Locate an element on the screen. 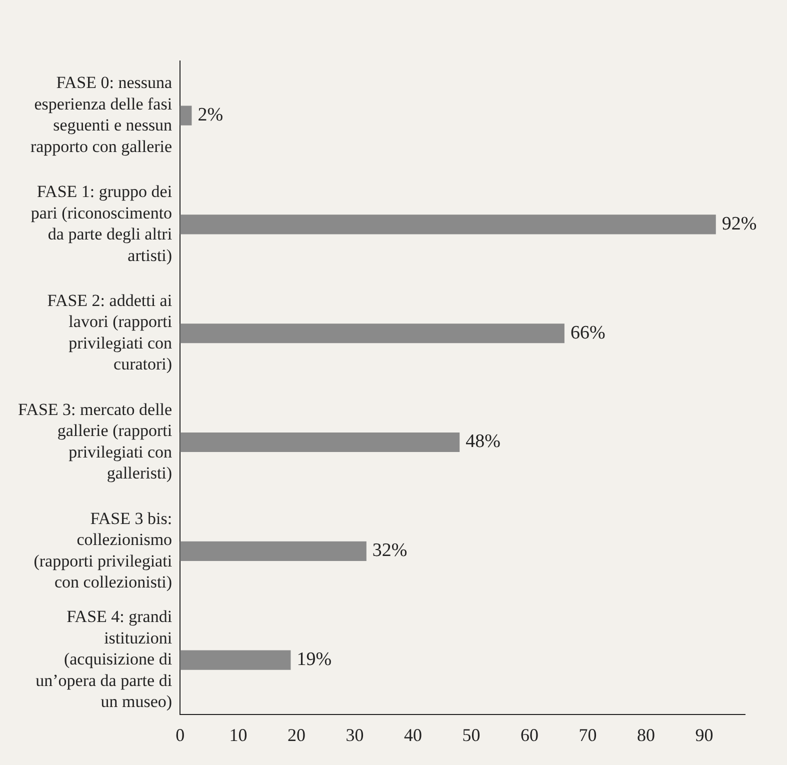  data-label: 32% is located at coordinates (390, 551).